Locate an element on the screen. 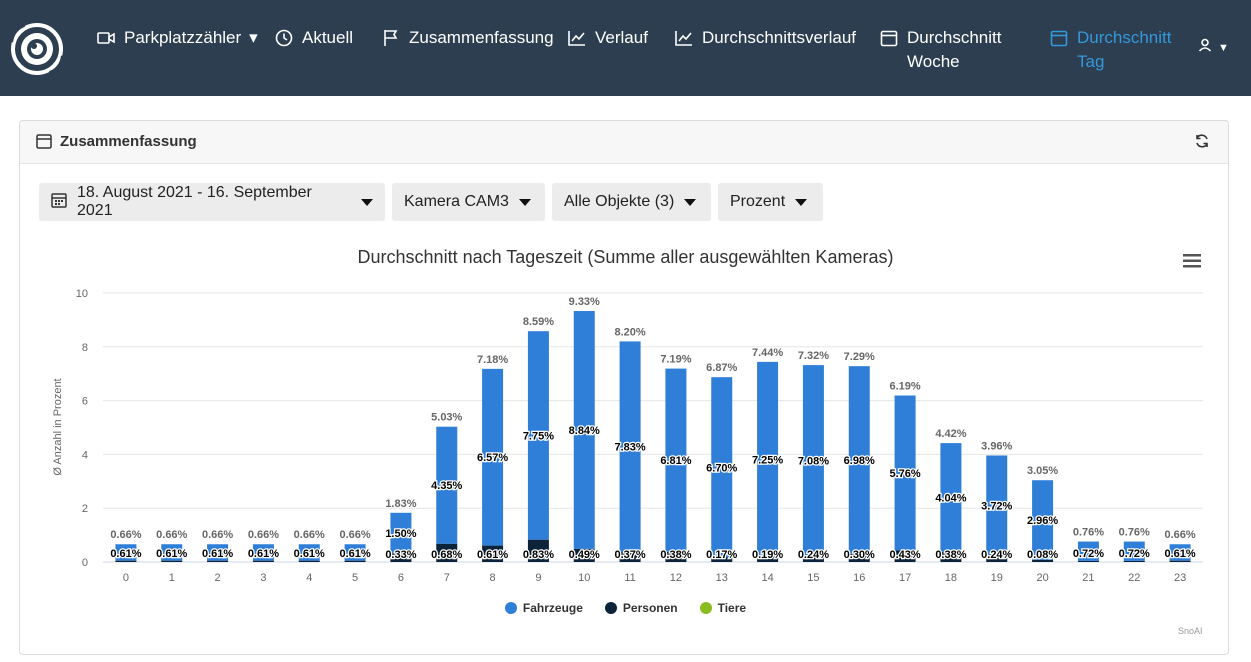  fahrzeuge-data-label: 6.70% is located at coordinates (721, 468).